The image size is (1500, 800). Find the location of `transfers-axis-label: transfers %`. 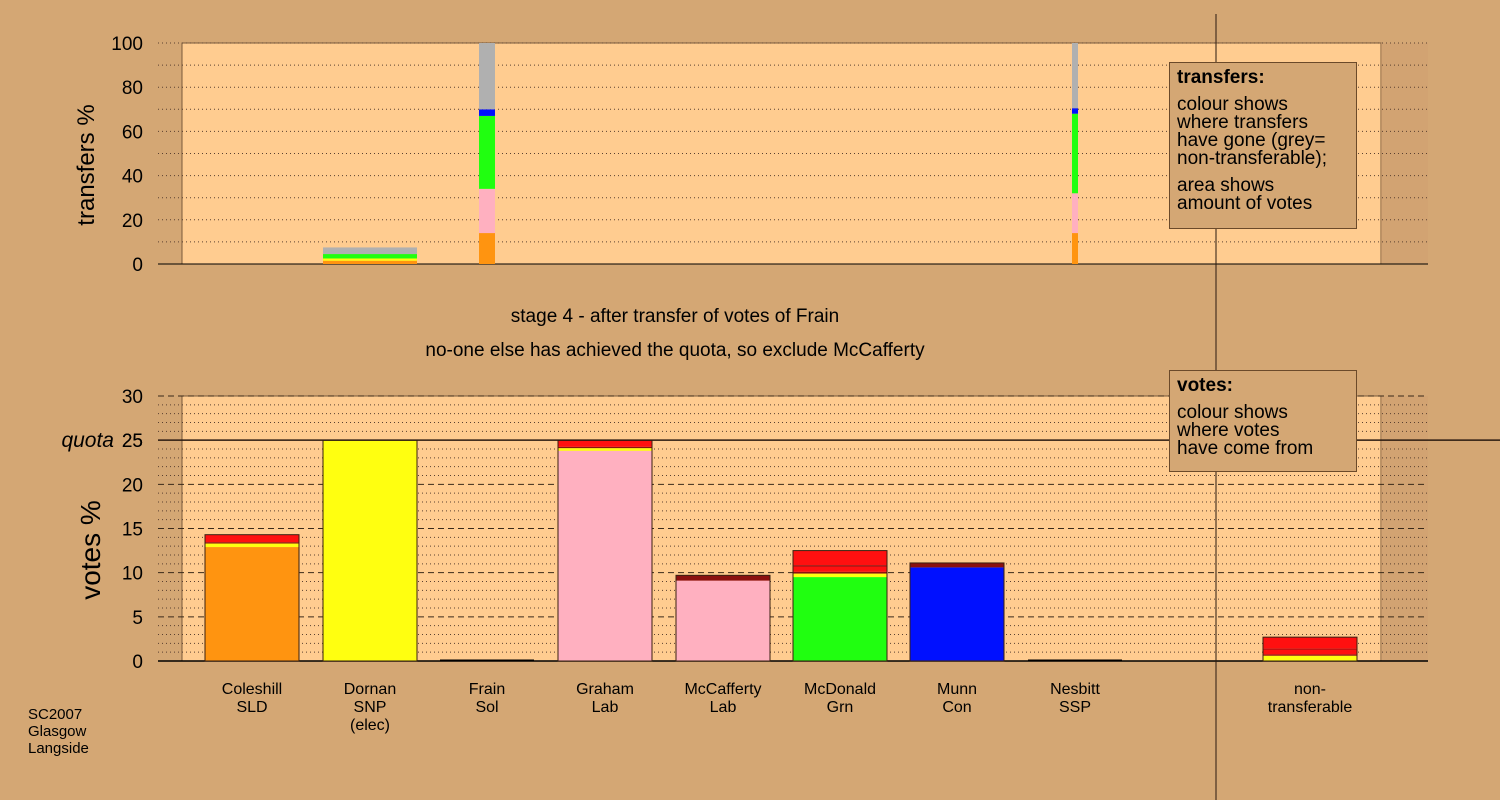

transfers-axis-label: transfers % is located at coordinates (86, 164).